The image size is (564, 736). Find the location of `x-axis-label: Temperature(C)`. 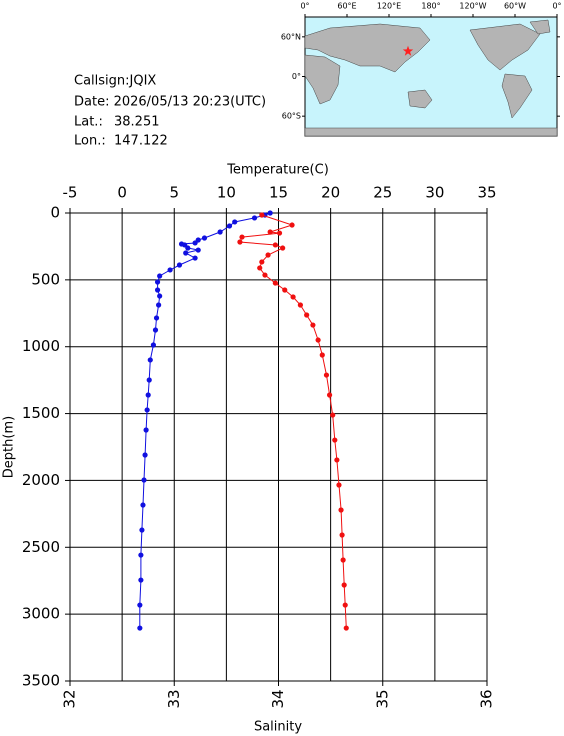

x-axis-label: Temperature(C) is located at coordinates (277, 170).